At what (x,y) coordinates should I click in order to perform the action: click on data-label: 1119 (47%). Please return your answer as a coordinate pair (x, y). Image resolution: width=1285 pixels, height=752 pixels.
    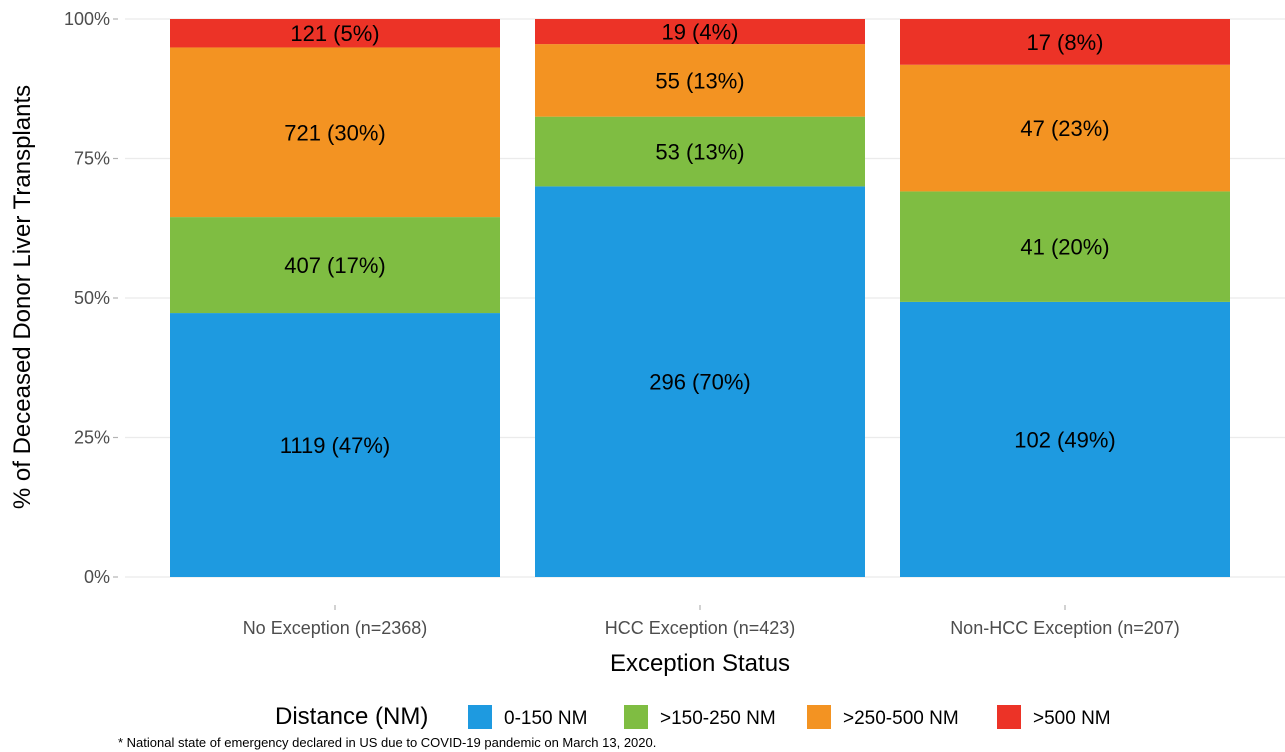
    Looking at the image, I should click on (335, 445).